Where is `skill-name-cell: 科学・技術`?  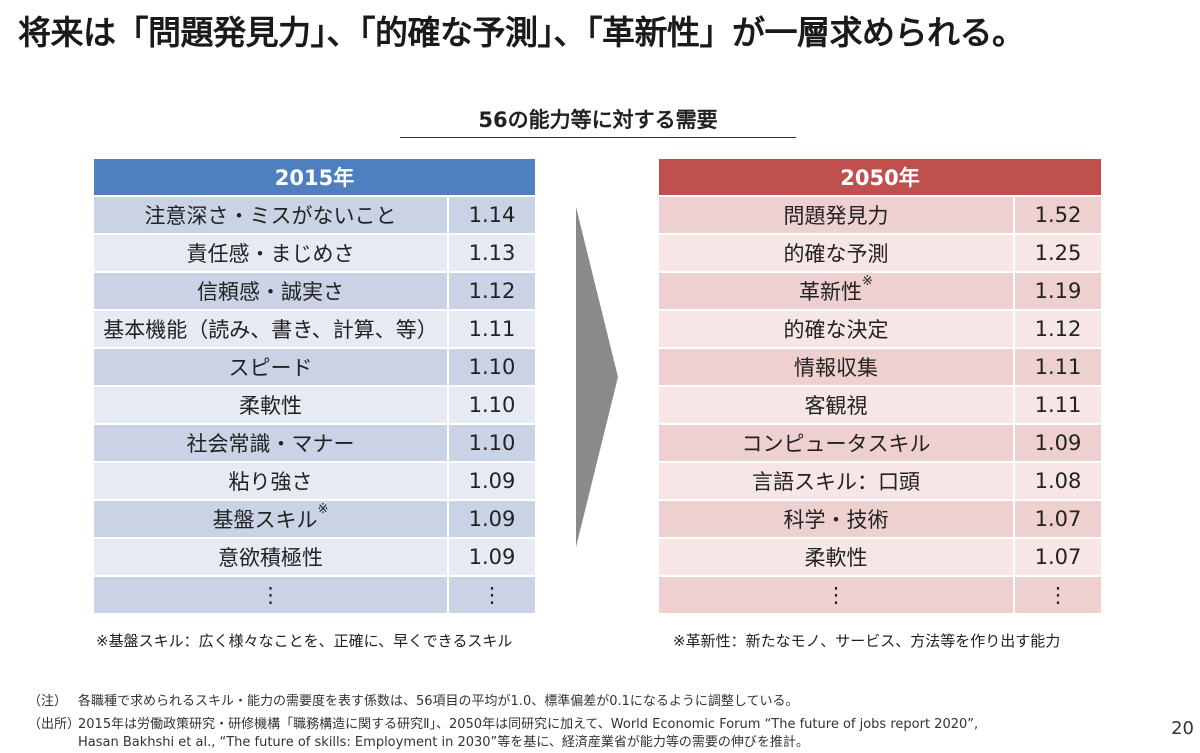 skill-name-cell: 科学・技術 is located at coordinates (836, 519).